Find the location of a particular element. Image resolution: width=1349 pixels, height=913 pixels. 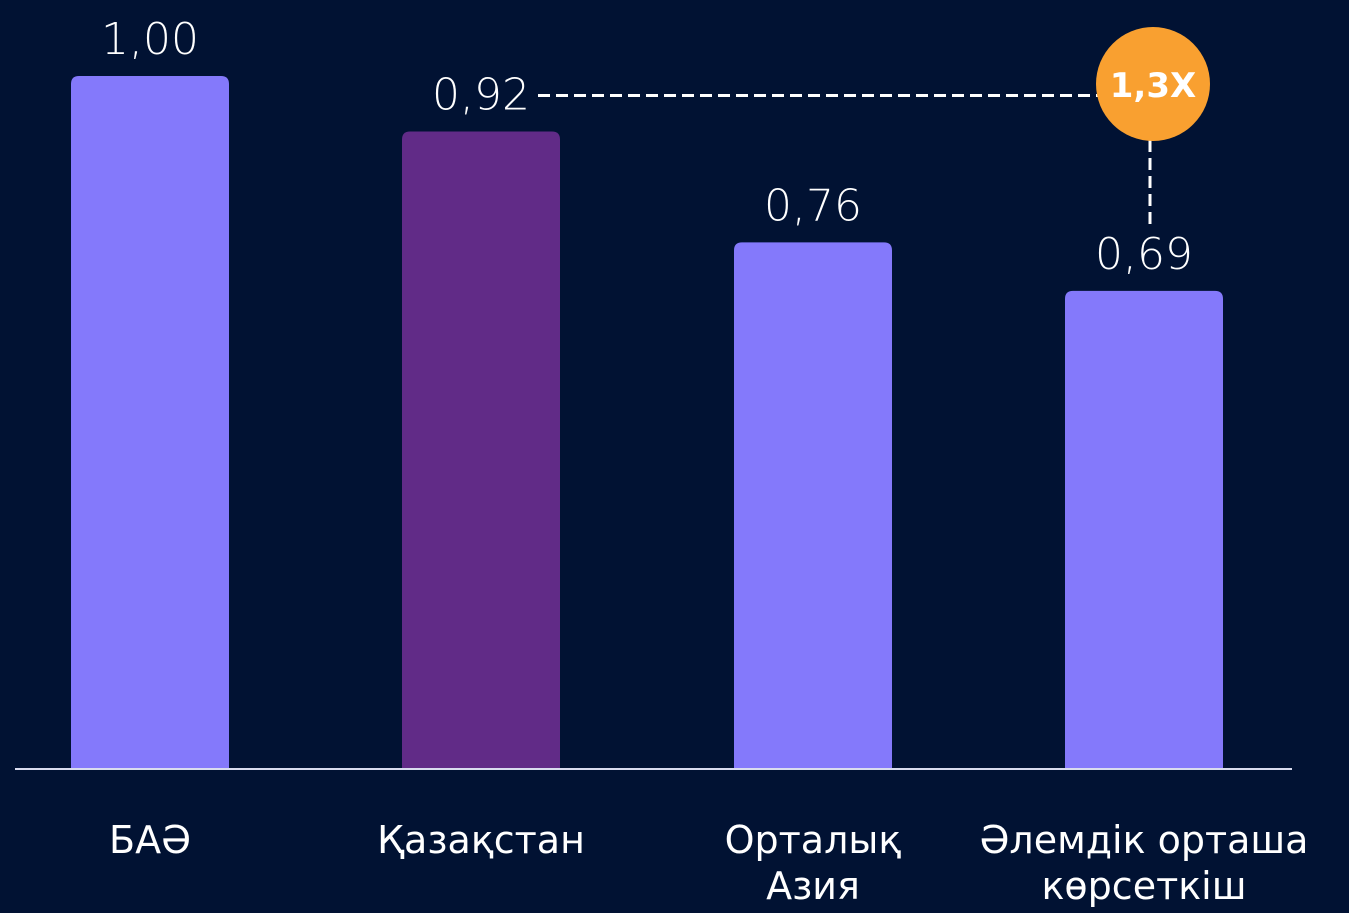

x-tick-label: Орталық Азия is located at coordinates (813, 863).